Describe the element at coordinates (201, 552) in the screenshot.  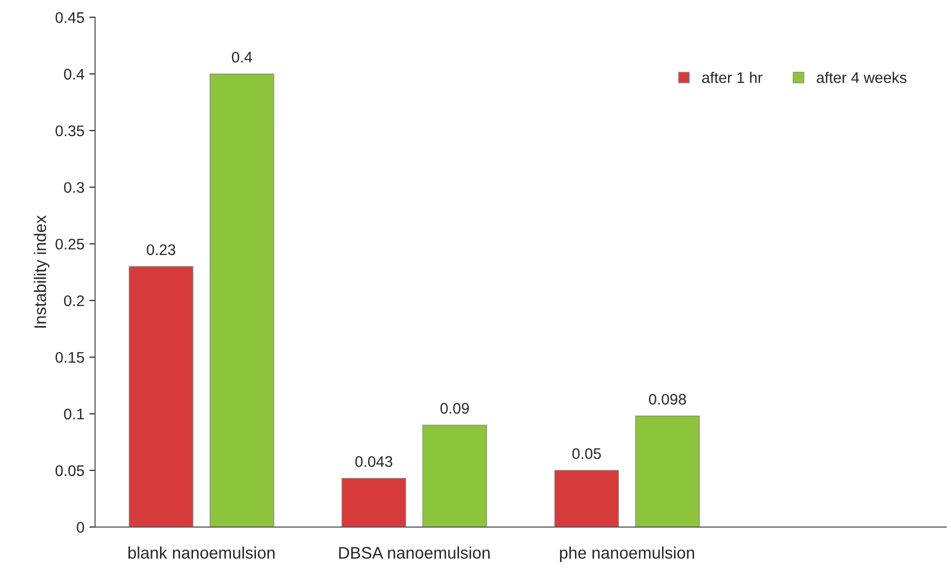
I see `x-tick-label: blank nanoemulsion` at that location.